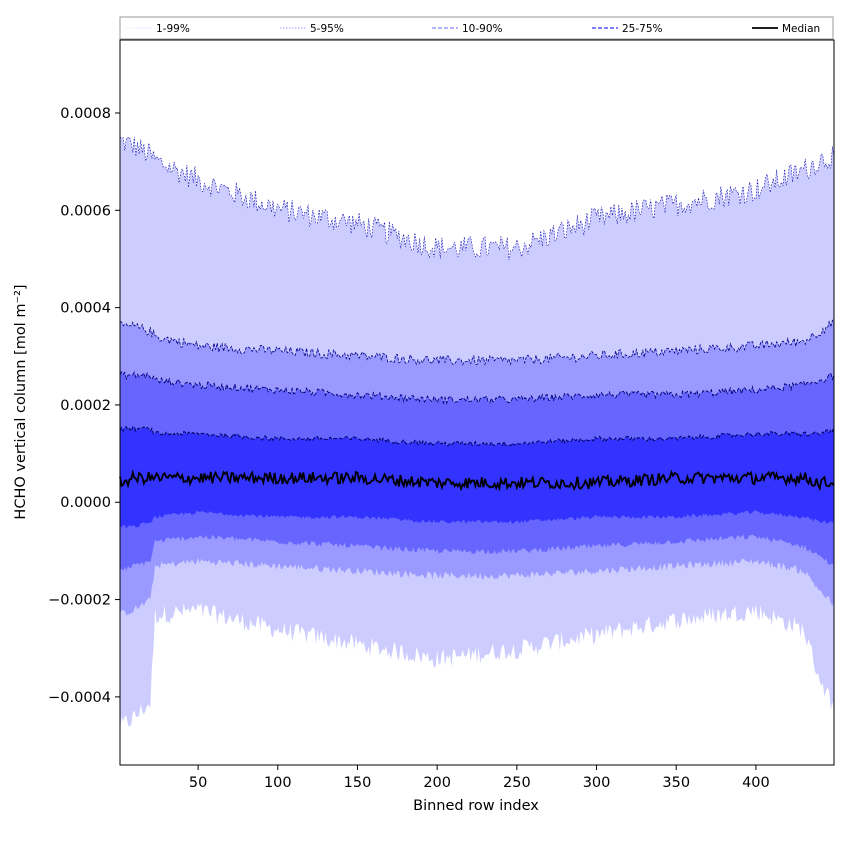 This screenshot has width=850, height=850. I want to click on legend-label: 5-95%, so click(327, 29).